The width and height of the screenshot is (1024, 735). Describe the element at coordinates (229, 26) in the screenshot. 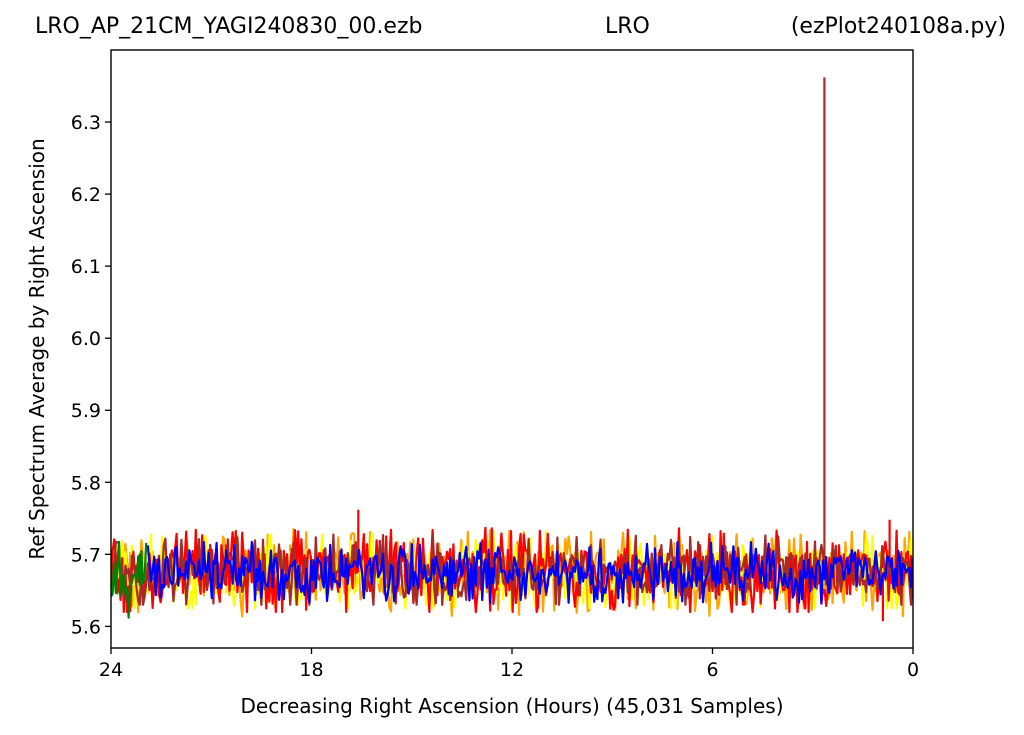

I see `plot-title-filename: LRO_AP_21CM_YAGI240830_00.ezb` at that location.